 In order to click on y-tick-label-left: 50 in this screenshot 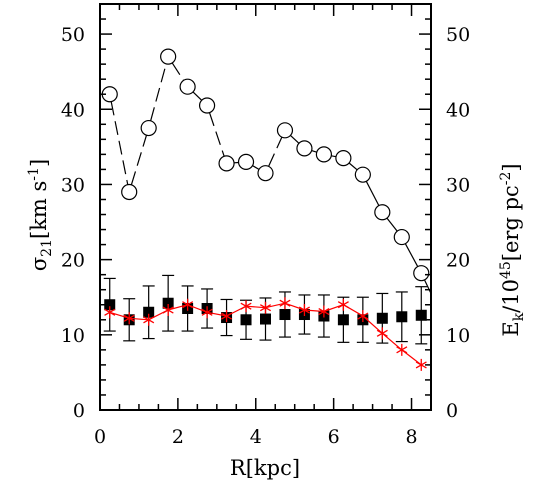, I will do `click(73, 35)`.